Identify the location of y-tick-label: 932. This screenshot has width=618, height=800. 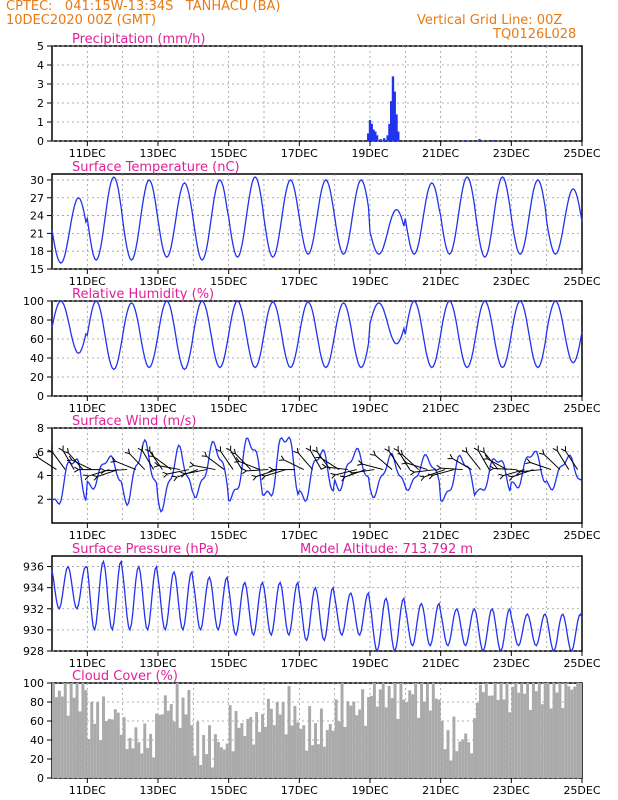
(33, 609).